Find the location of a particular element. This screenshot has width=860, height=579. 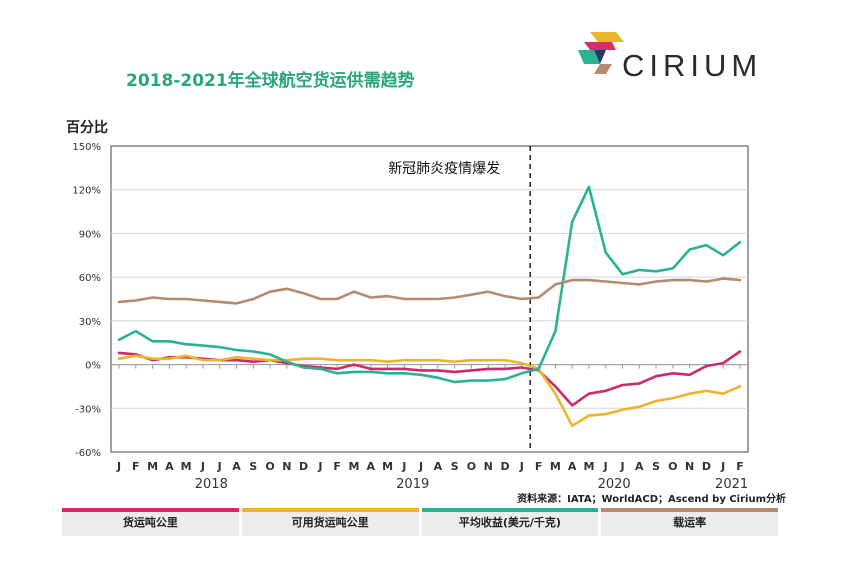

legend-label: 平均收益(美元/千克) is located at coordinates (509, 522).